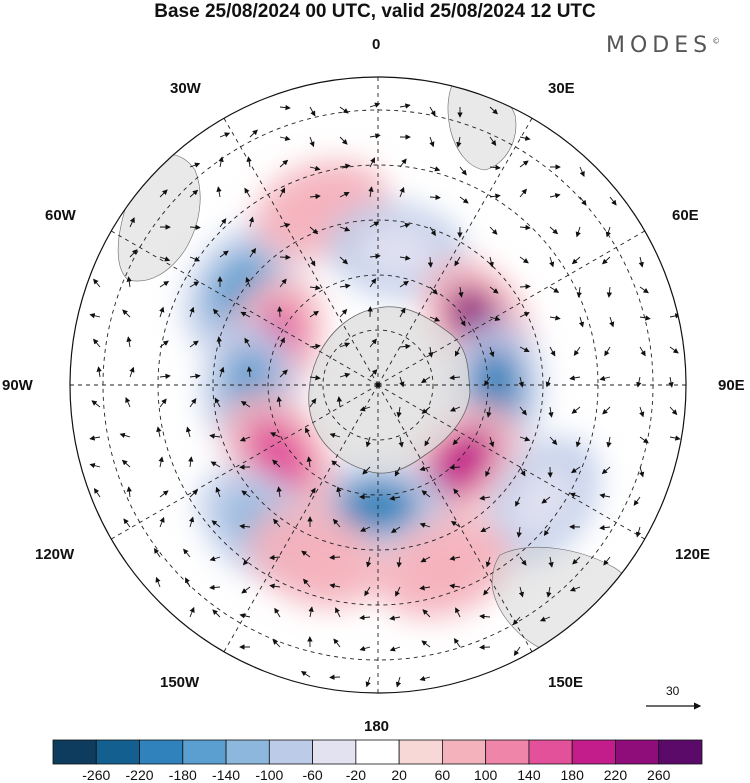 Image resolution: width=750 pixels, height=783 pixels. I want to click on anomaly-pos-160e, so click(444, 567).